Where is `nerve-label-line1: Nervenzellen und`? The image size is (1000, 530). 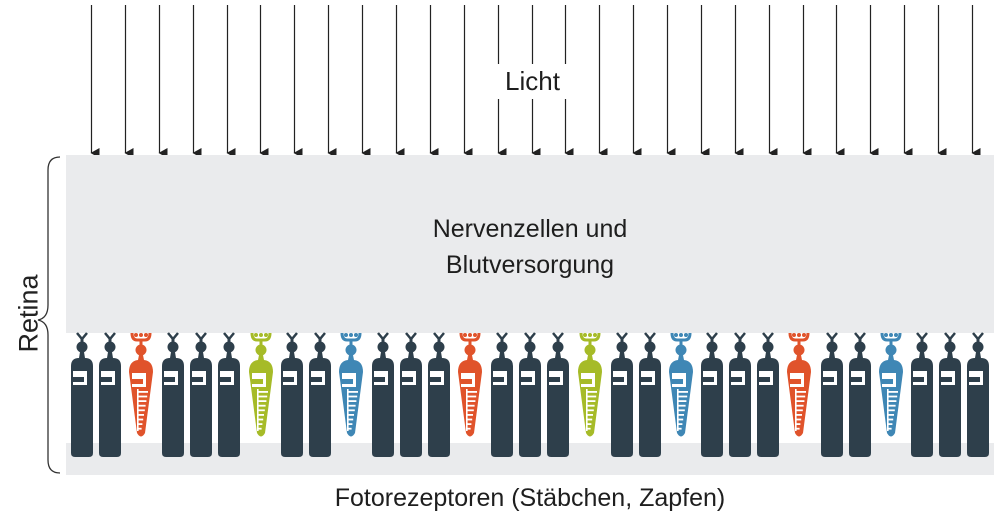
nerve-label-line1: Nervenzellen und is located at coordinates (530, 229).